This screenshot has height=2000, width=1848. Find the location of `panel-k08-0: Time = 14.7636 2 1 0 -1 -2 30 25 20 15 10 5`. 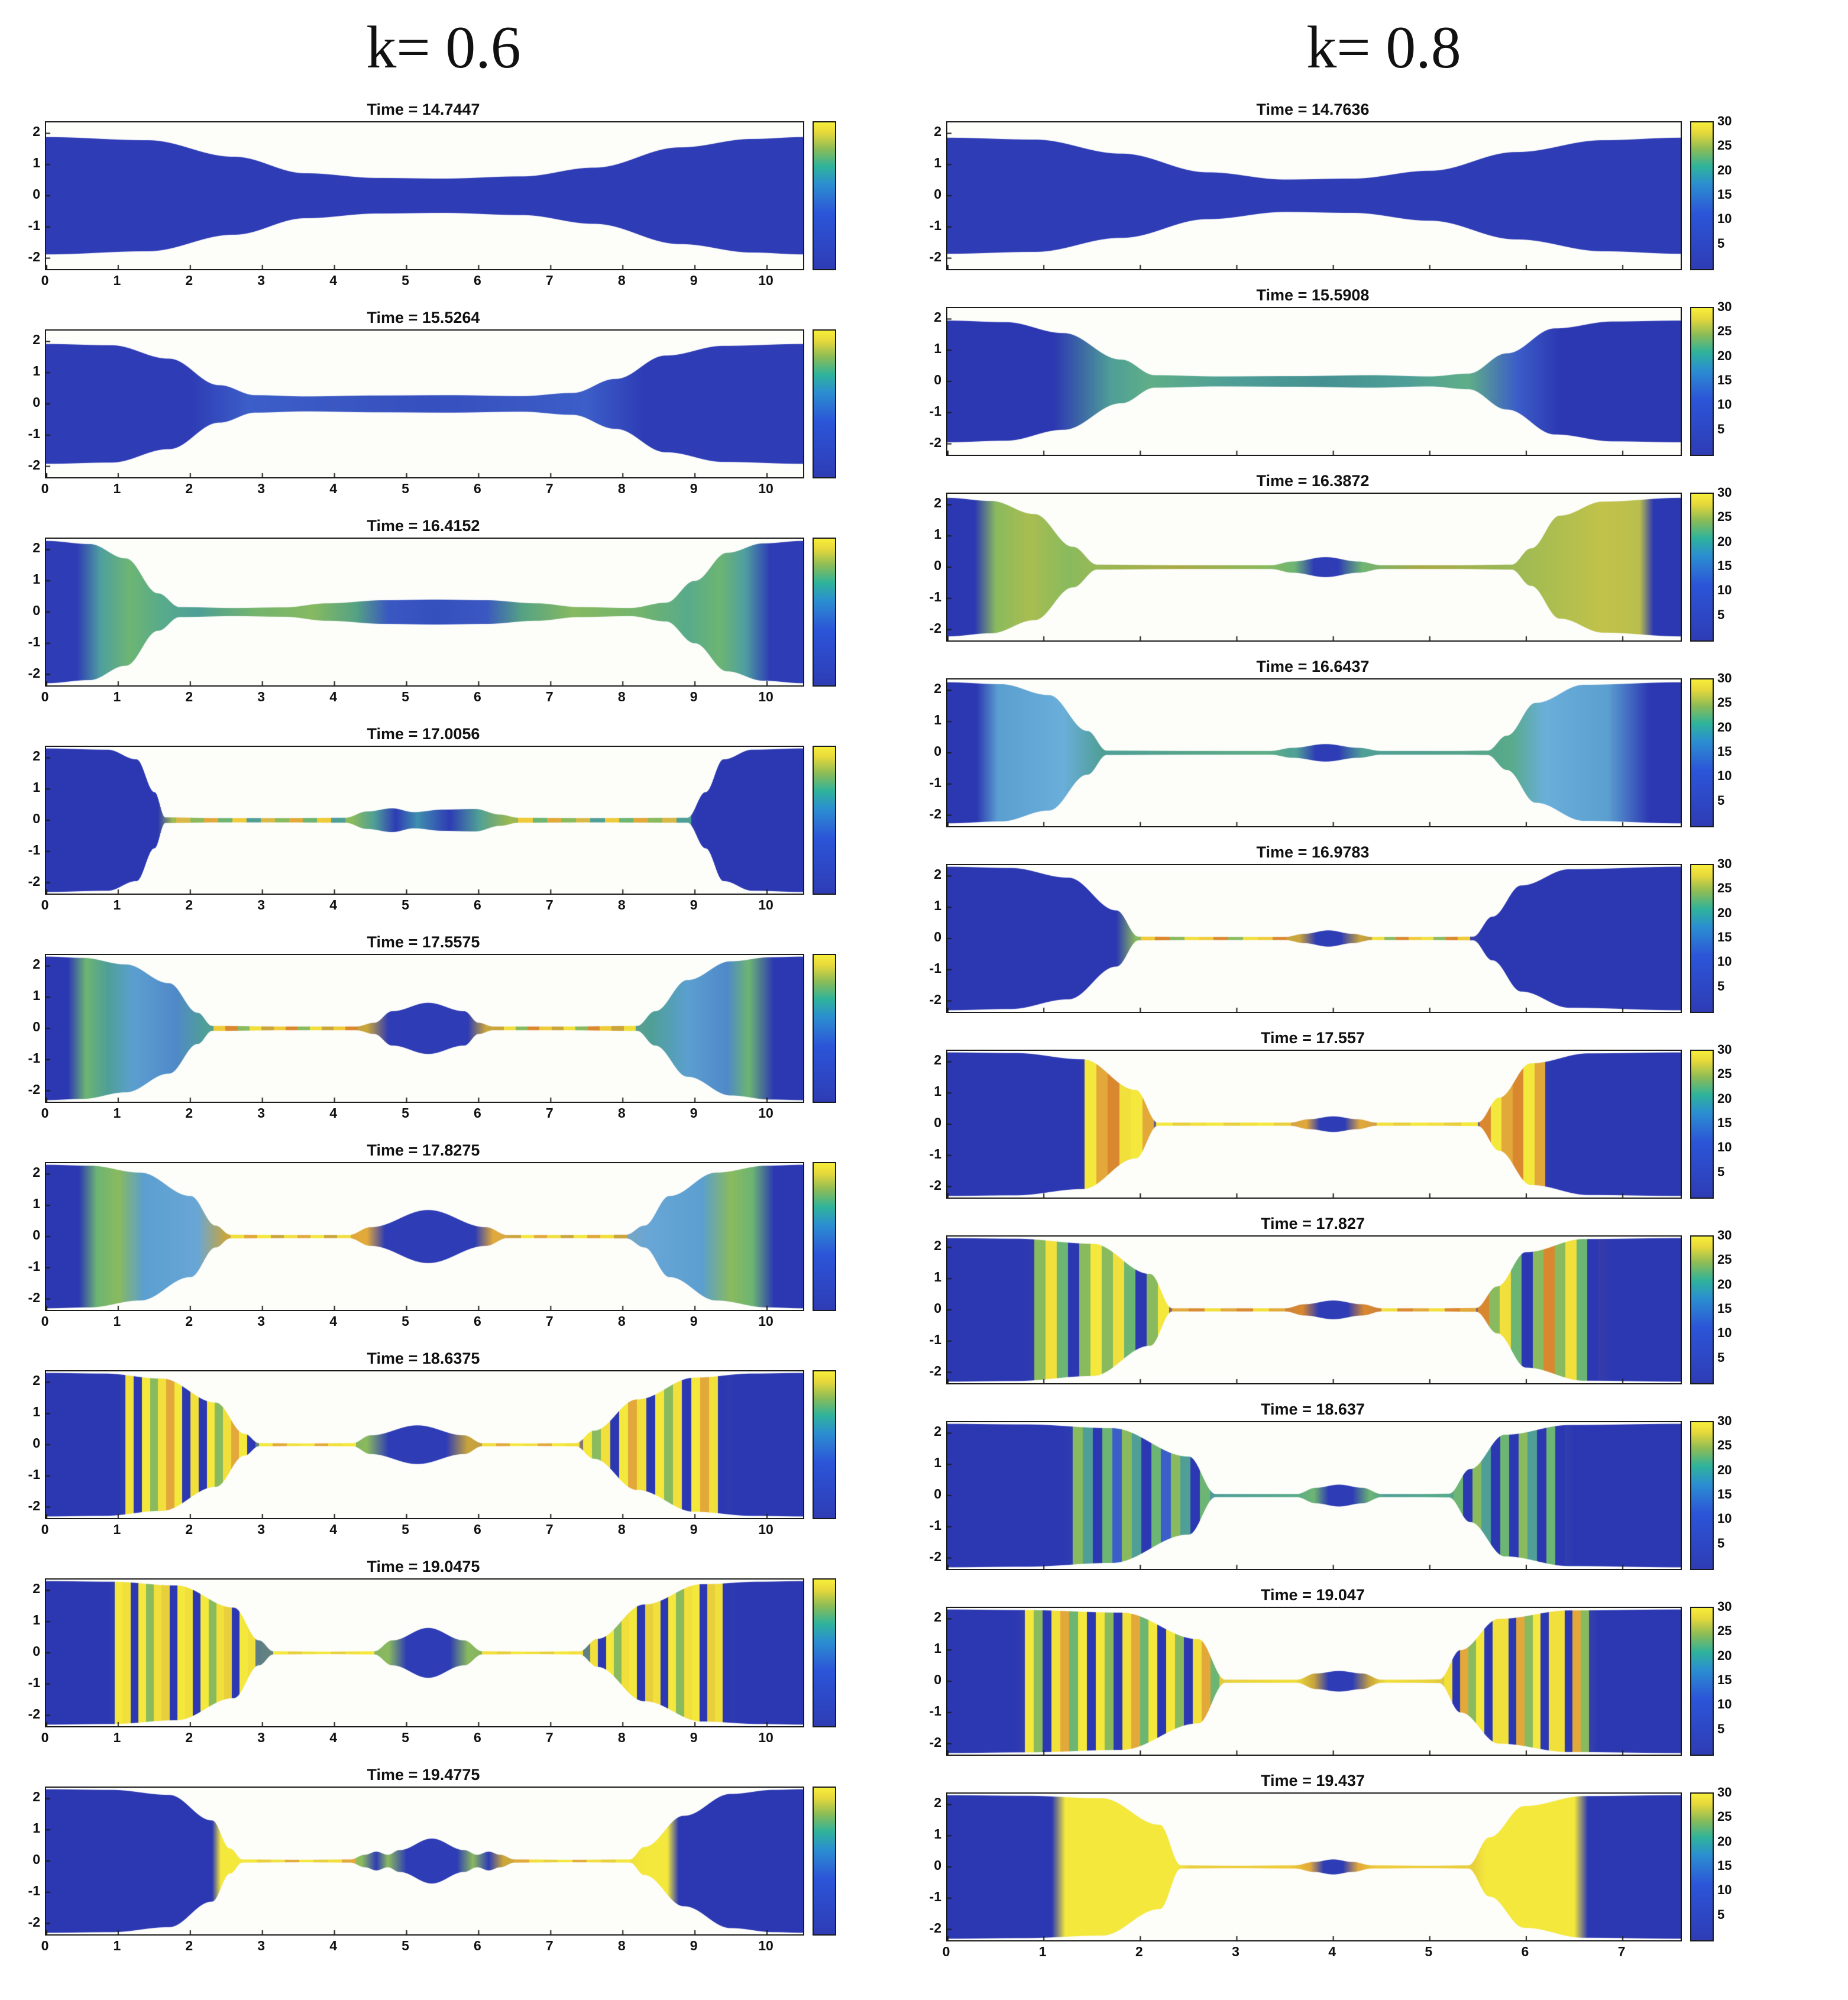

panel-k08-0: Time = 14.7636 2 1 0 -1 -2 30 25 20 15 10 5 is located at coordinates (1333, 184).